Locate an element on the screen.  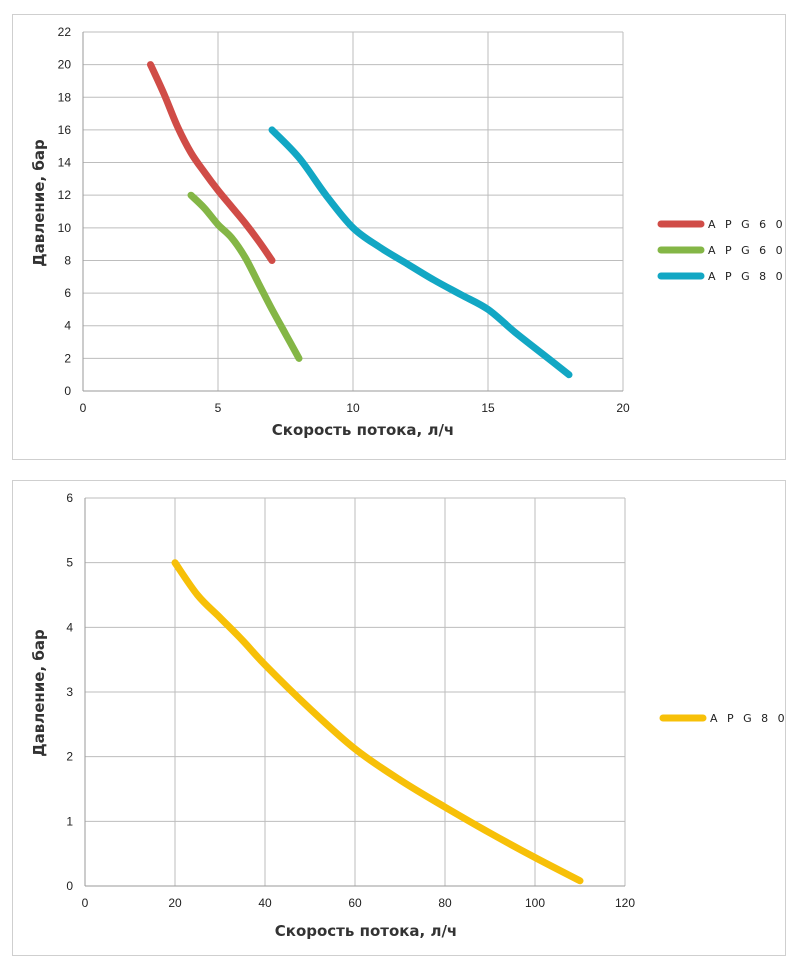
y-tick-label: 16 is located at coordinates (65, 130).